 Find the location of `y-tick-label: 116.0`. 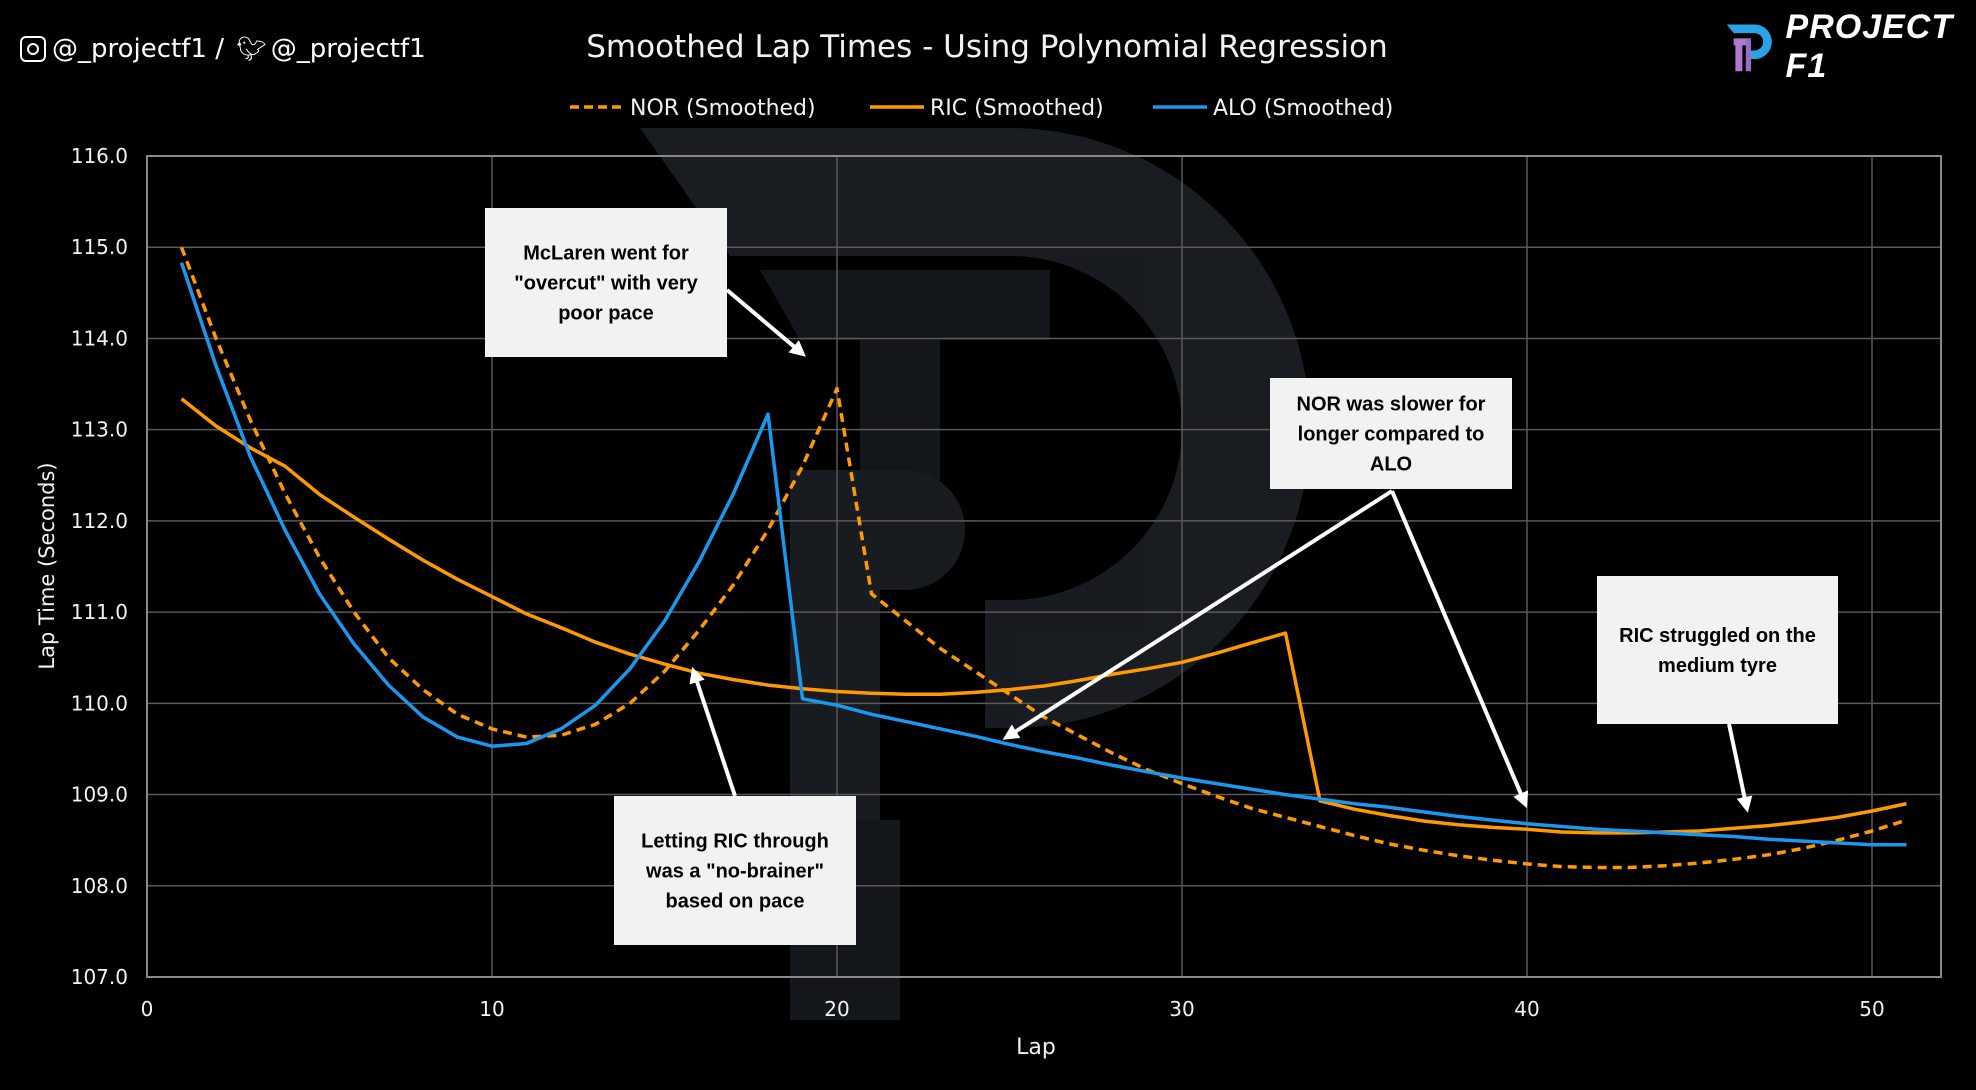

y-tick-label: 116.0 is located at coordinates (99, 156).